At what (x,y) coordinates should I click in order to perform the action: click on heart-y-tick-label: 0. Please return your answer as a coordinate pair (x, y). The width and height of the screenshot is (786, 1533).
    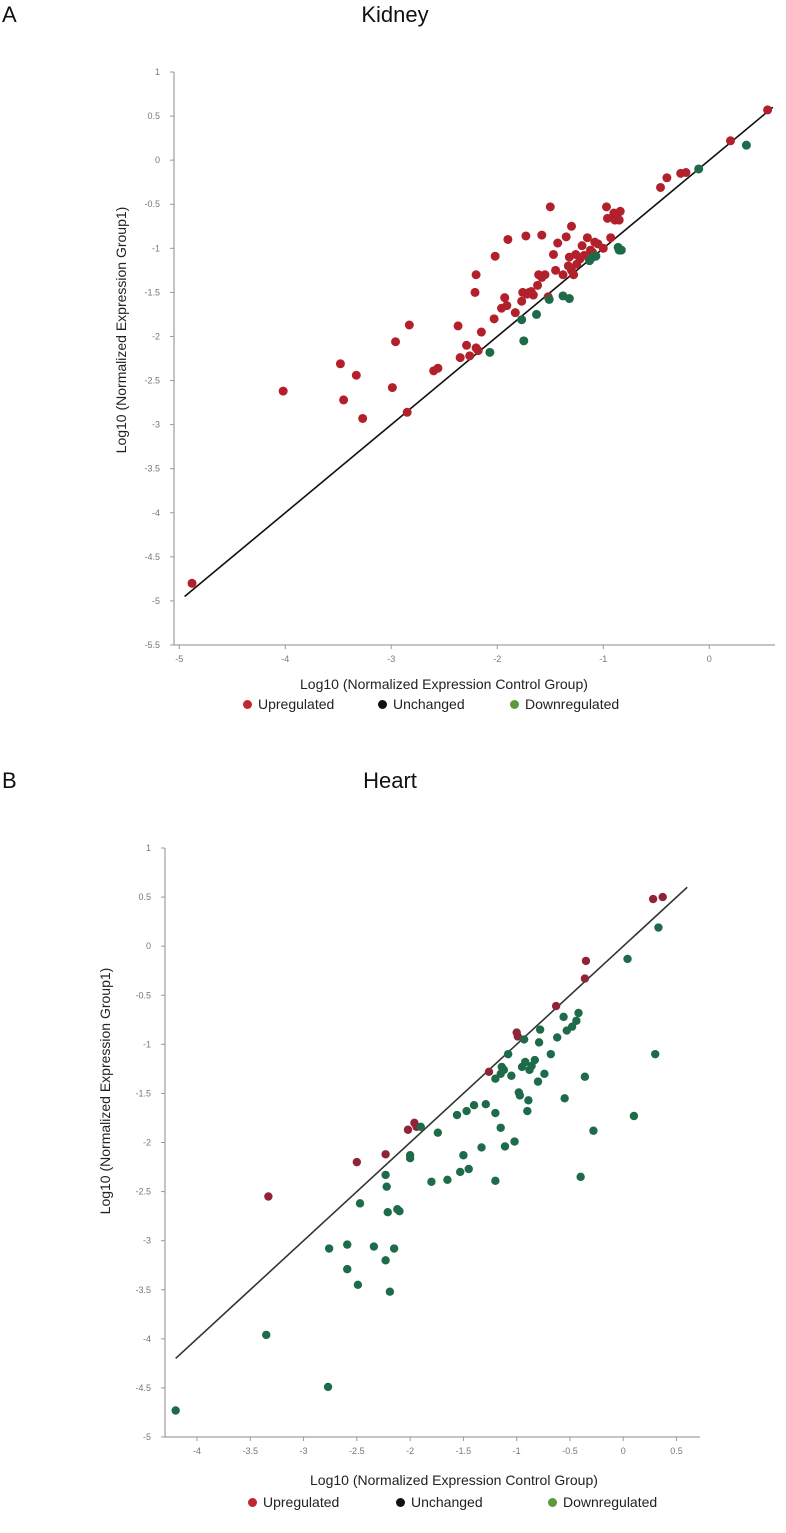
    Looking at the image, I should click on (148, 946).